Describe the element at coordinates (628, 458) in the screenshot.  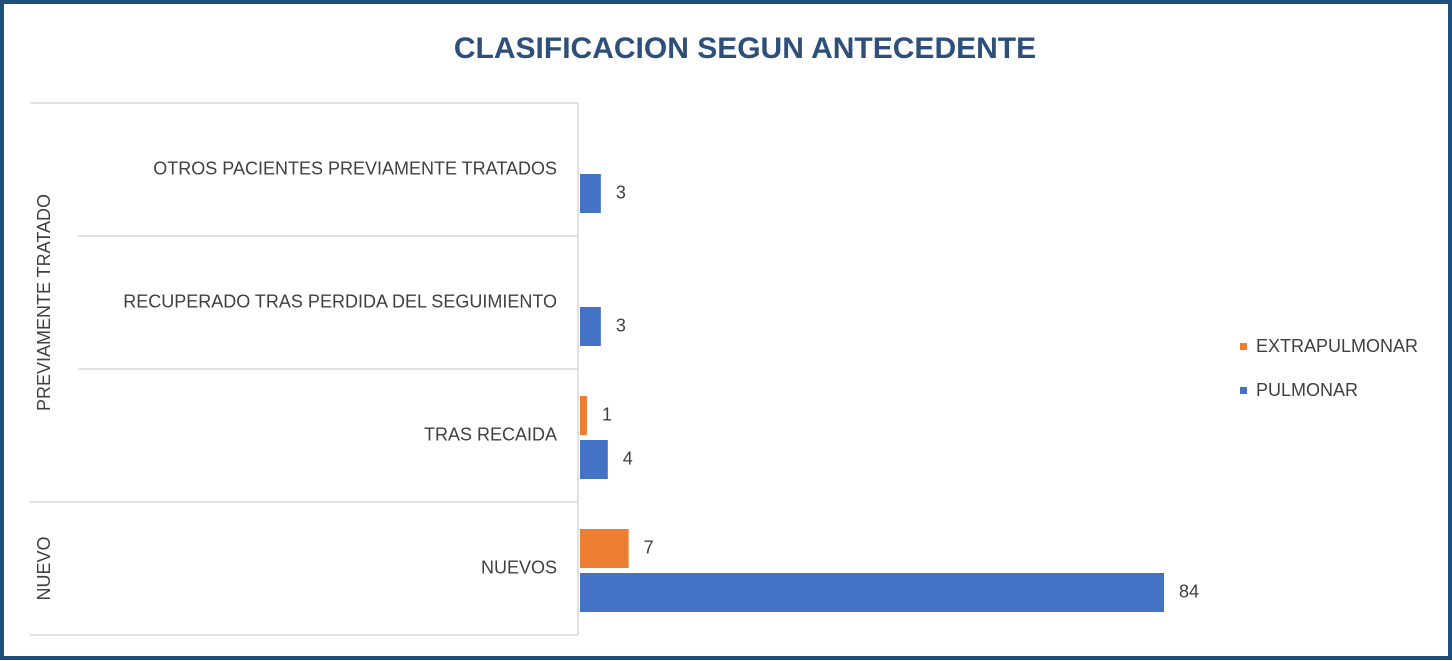
I see `data-label: 4` at that location.